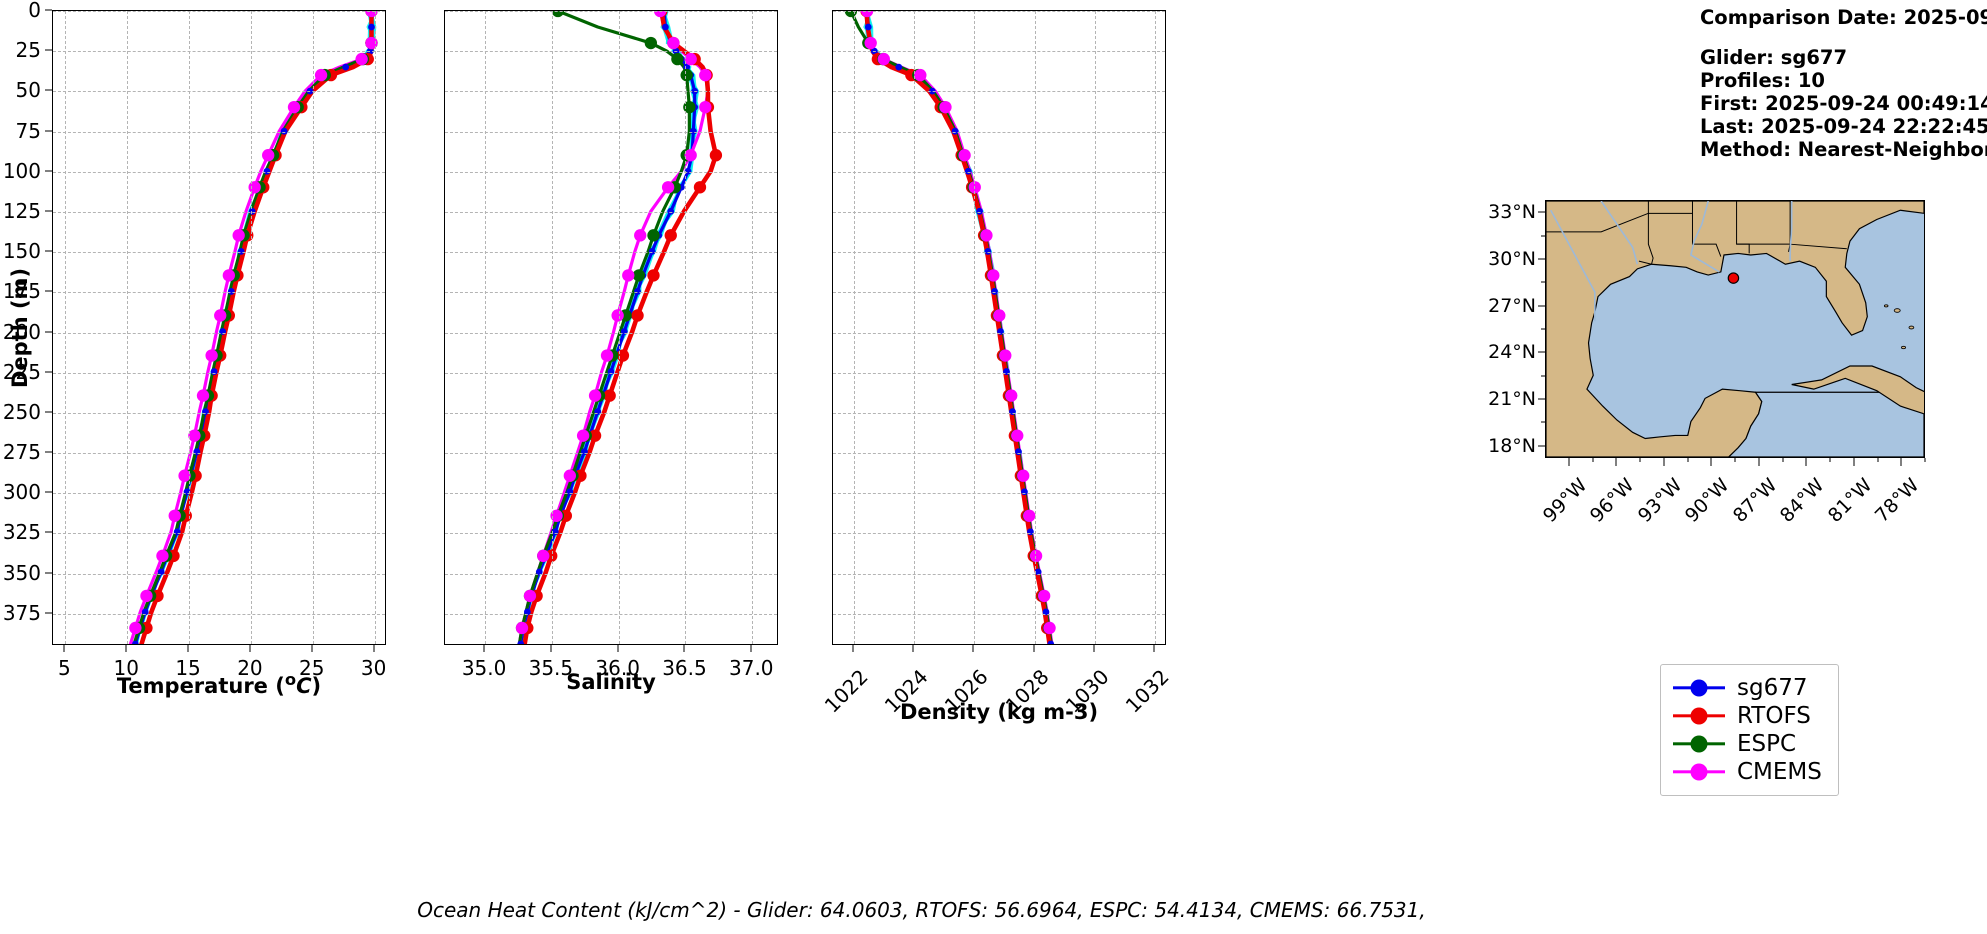 This screenshot has width=1987, height=934. What do you see at coordinates (1843, 37) in the screenshot?
I see `metadata-spacer` at bounding box center [1843, 37].